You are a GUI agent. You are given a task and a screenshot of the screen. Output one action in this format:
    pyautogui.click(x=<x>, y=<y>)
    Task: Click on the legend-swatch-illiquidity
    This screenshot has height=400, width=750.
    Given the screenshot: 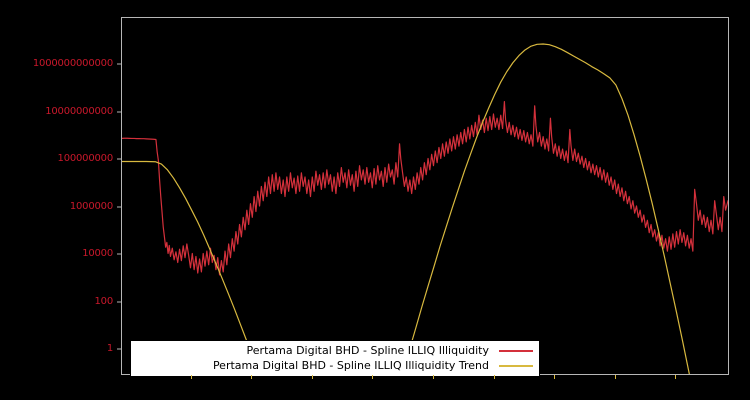 What is the action you would take?
    pyautogui.click(x=516, y=350)
    